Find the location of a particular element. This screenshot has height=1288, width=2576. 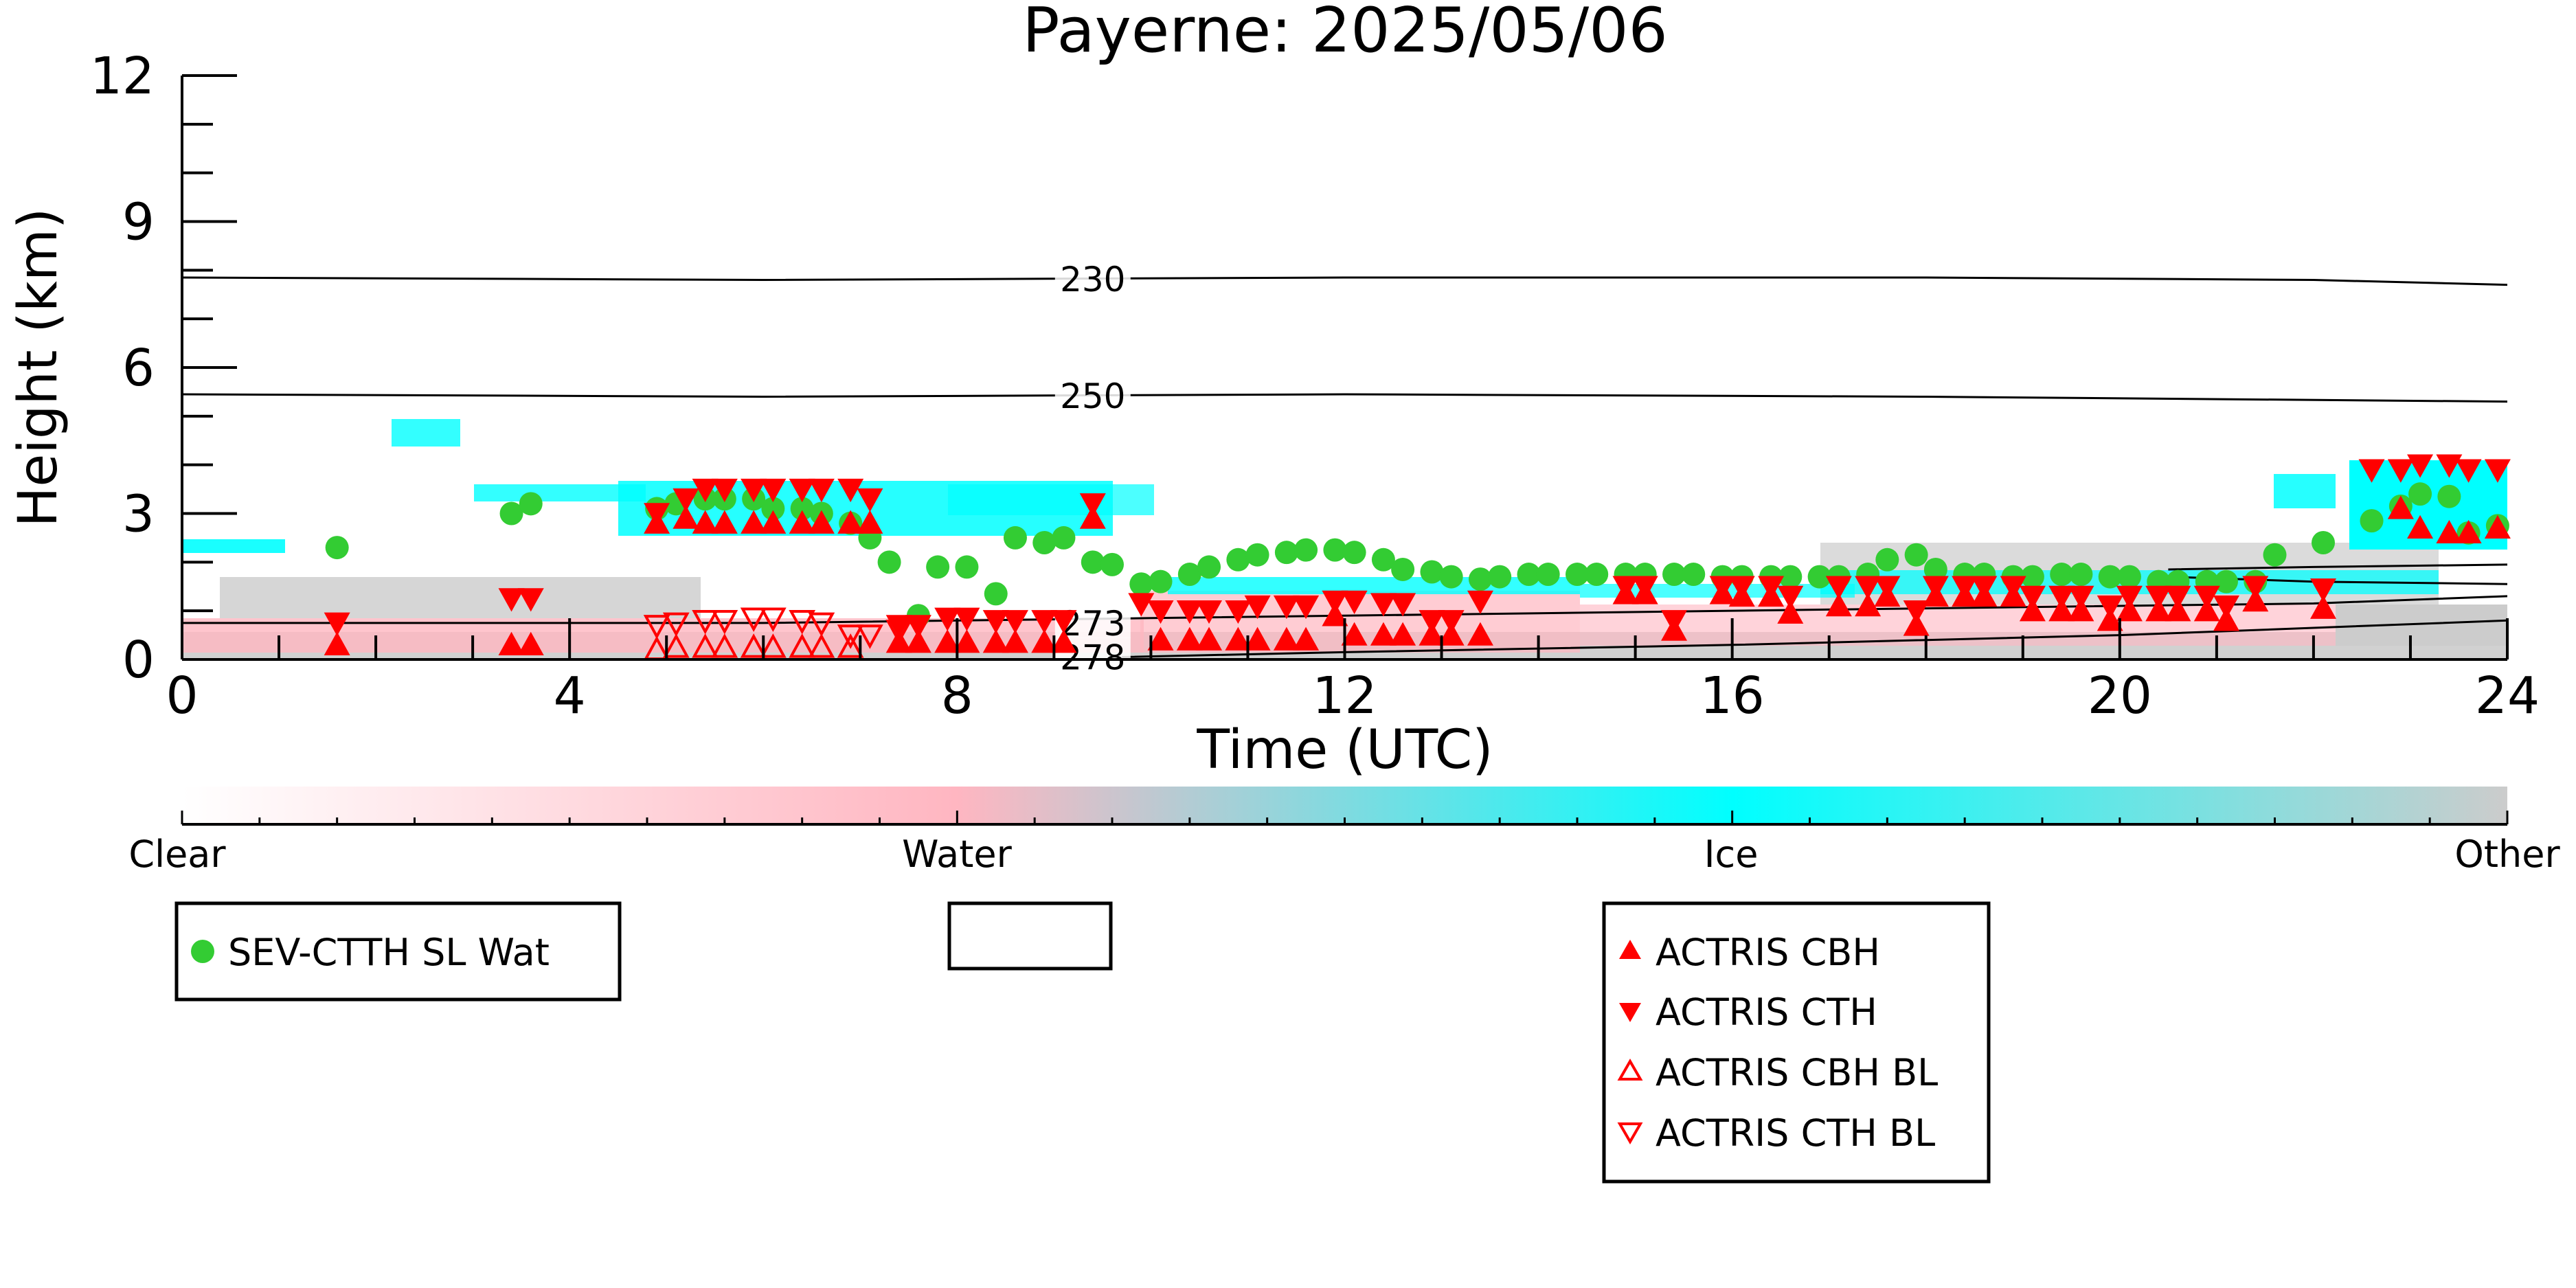

legend-left: SEV-CTTH SL Wat is located at coordinates (398, 951).